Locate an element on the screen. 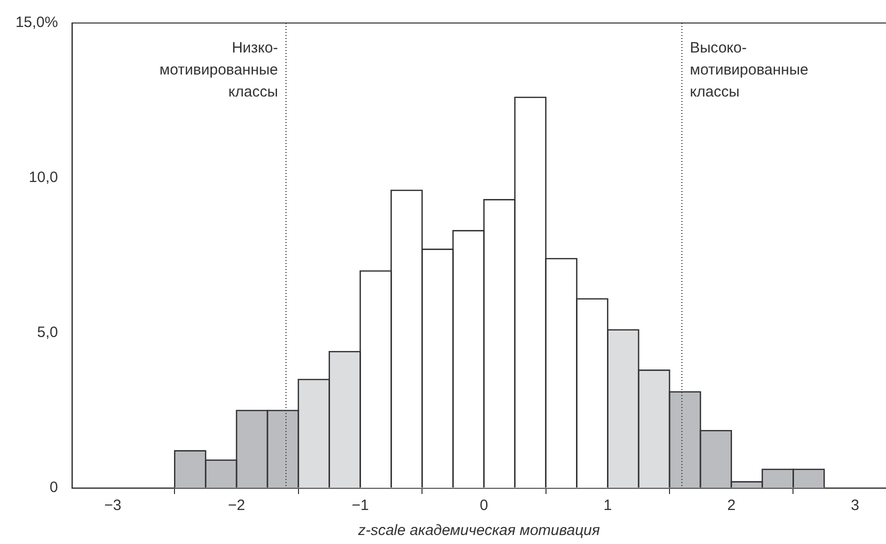 The image size is (886, 544). x-tick-label: 1 is located at coordinates (607, 505).